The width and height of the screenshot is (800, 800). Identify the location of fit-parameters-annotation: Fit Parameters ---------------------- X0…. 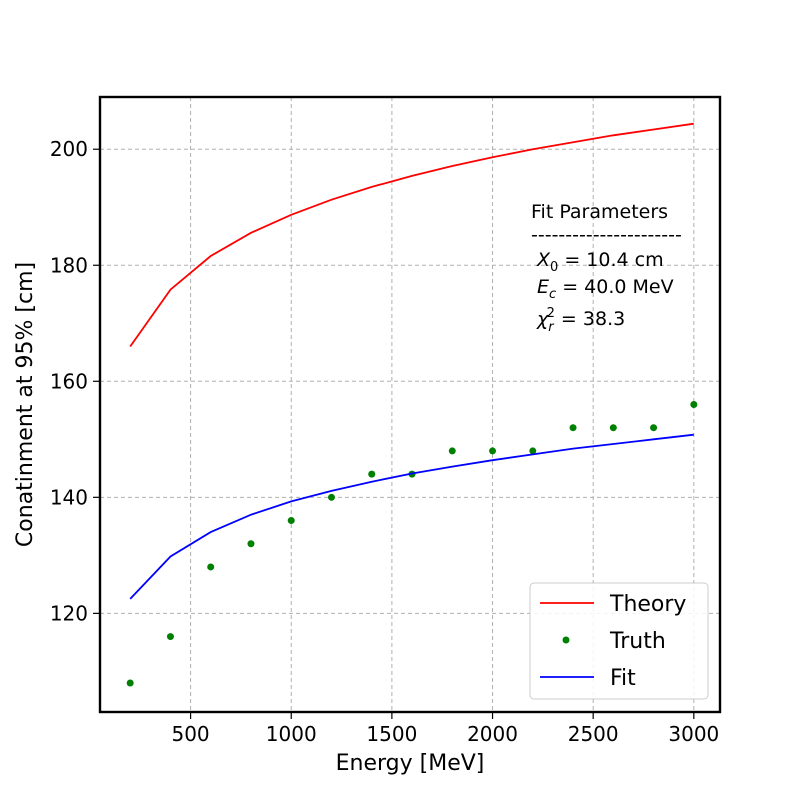
(606, 268).